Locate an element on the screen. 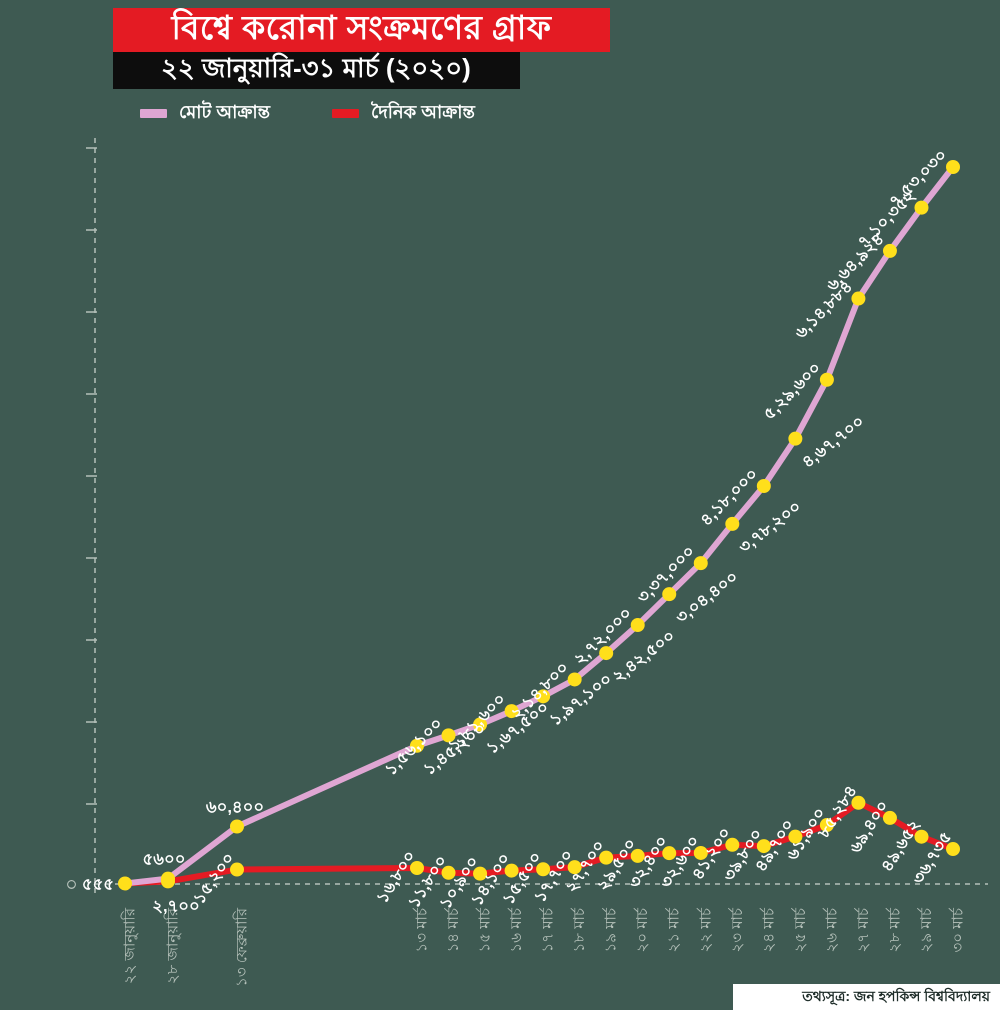  x-axis-label: ২৯ মার্চ is located at coordinates (926, 929).